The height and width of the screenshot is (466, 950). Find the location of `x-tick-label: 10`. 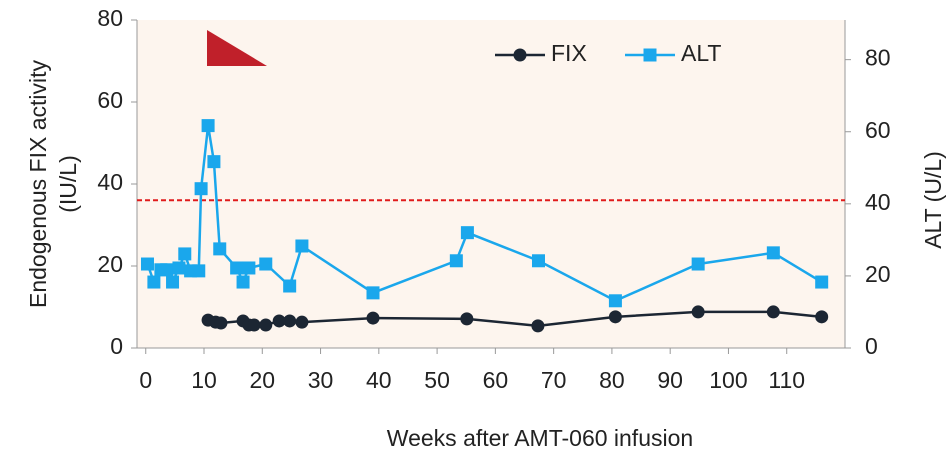

x-tick-label: 10 is located at coordinates (204, 380).